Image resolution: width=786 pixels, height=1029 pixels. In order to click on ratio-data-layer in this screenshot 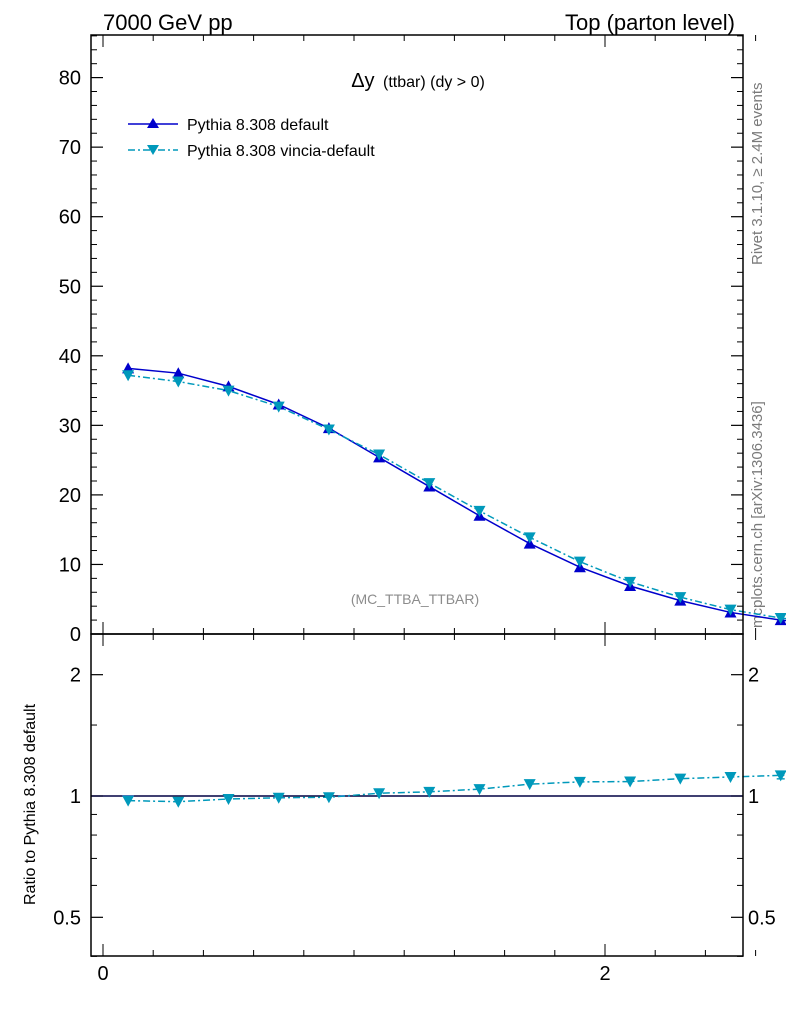, I will do `click(438, 789)`.